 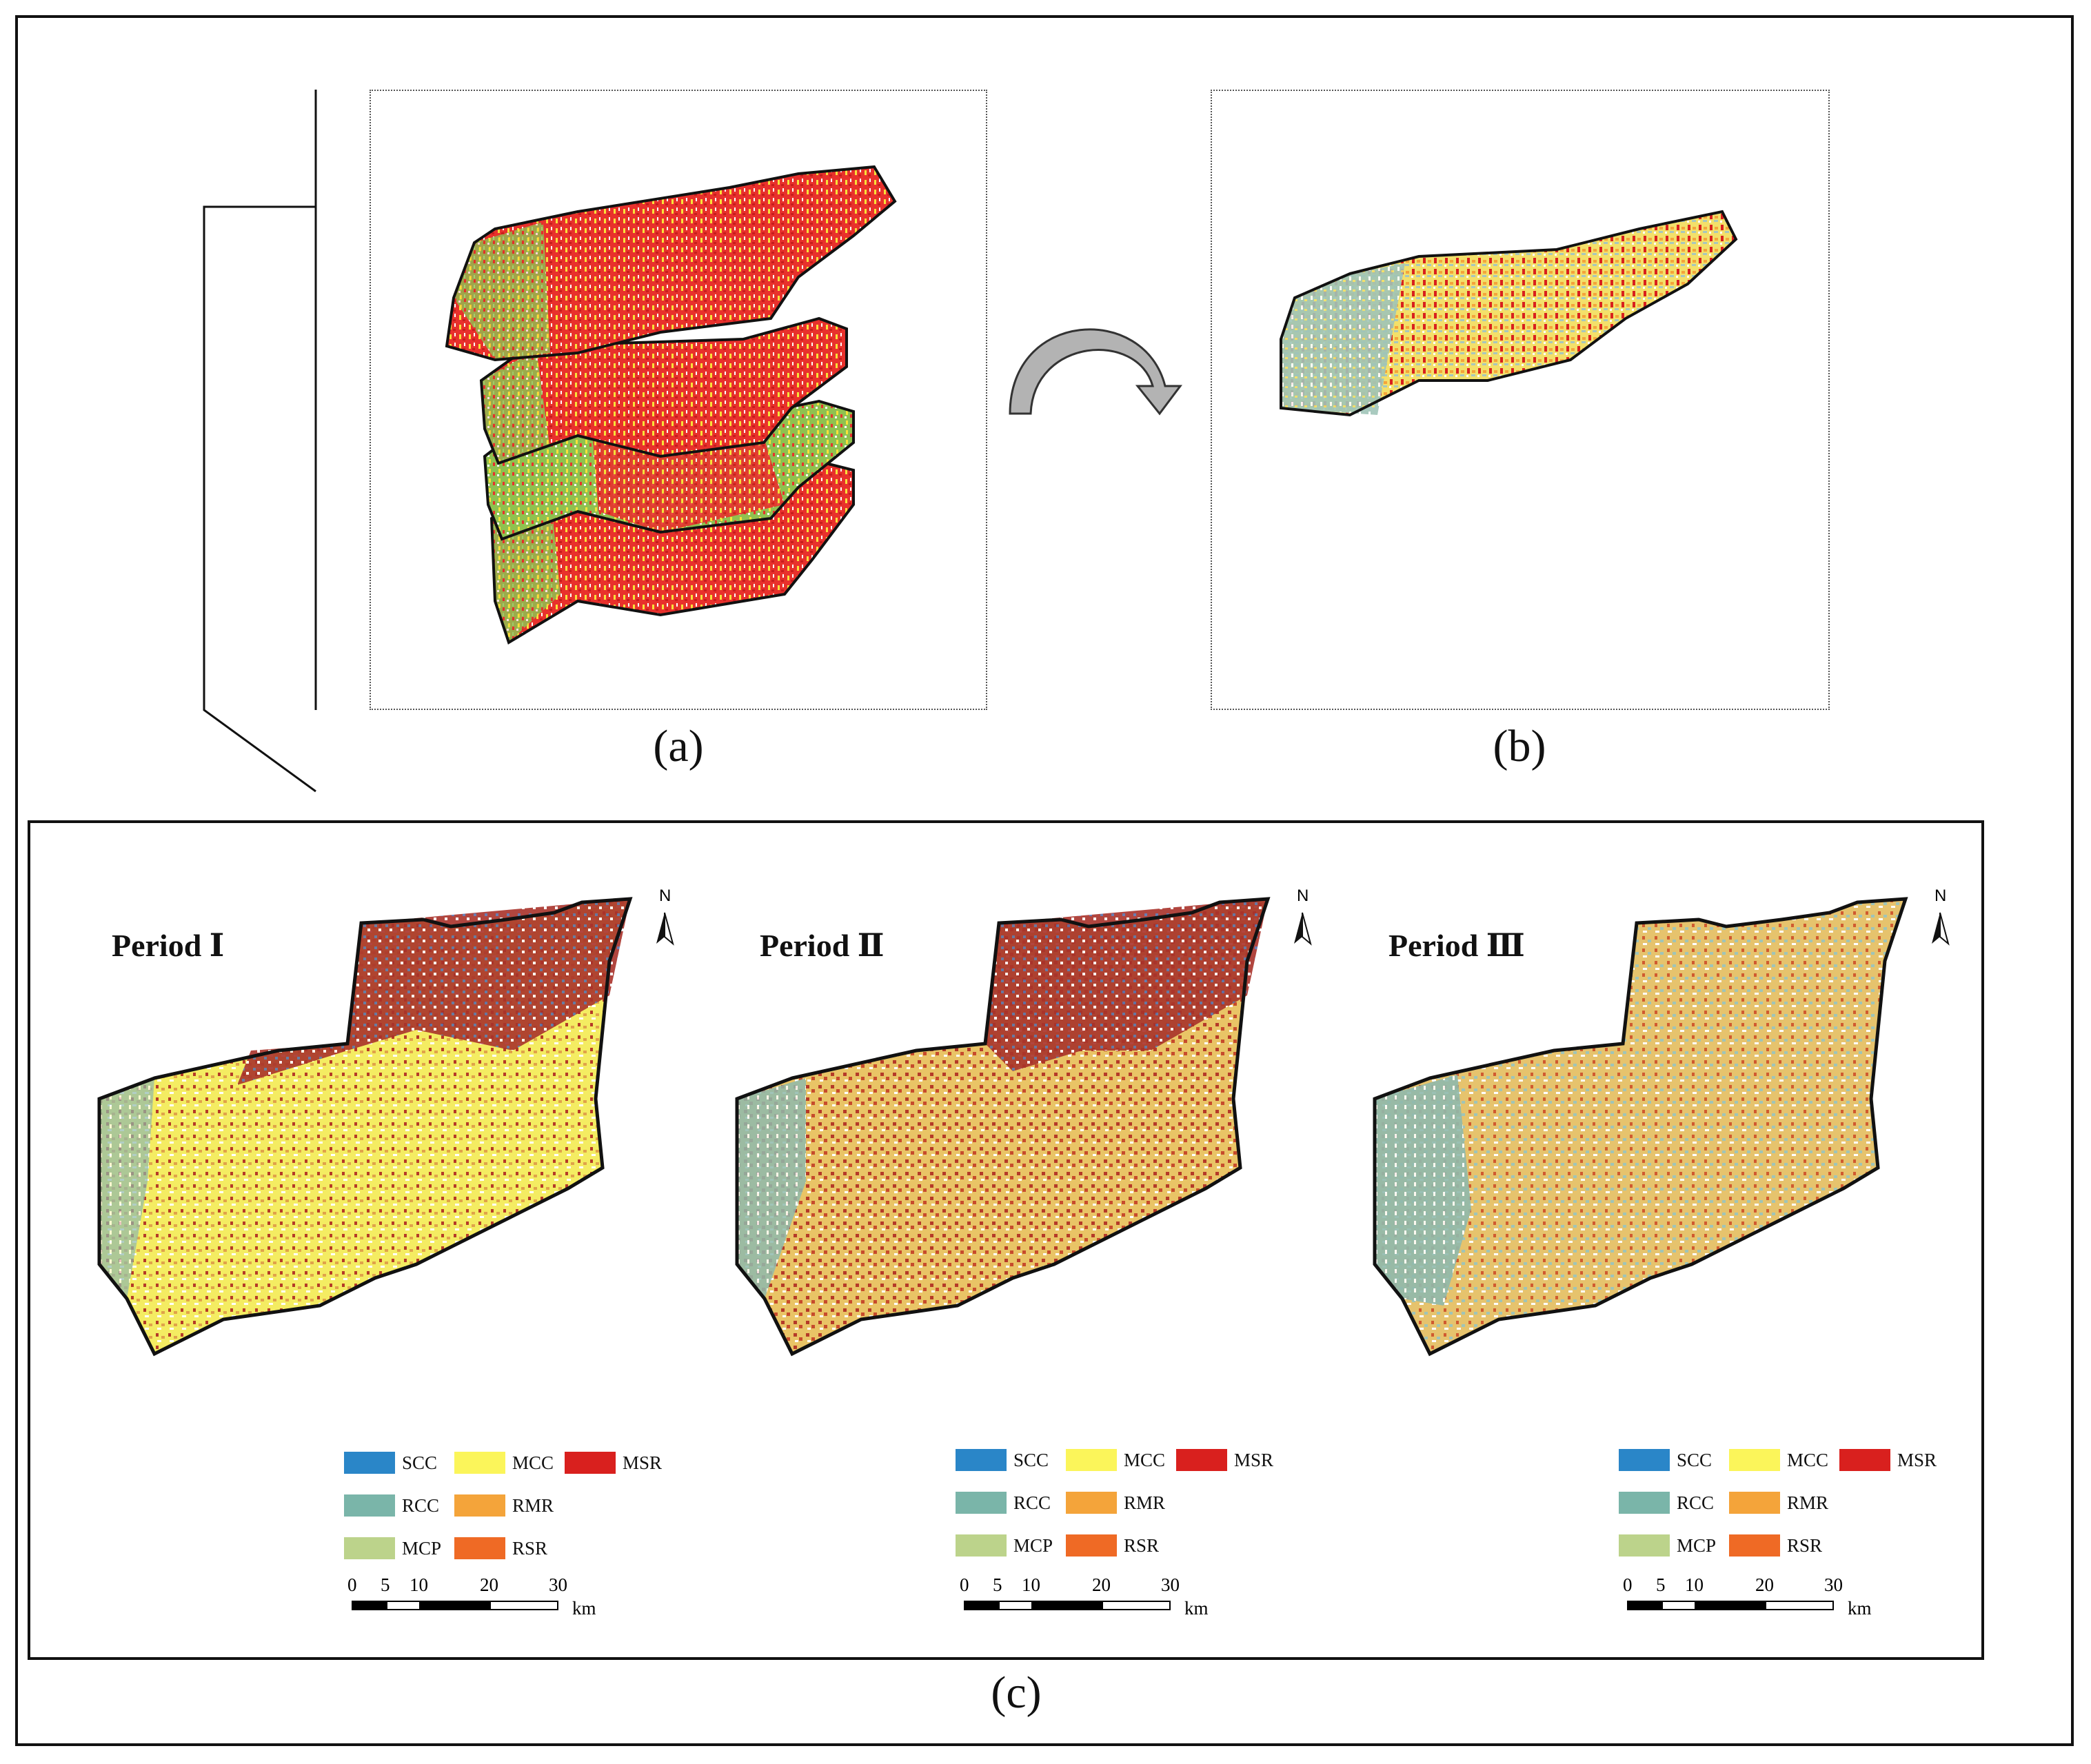 I want to click on panel-a, so click(x=678, y=400).